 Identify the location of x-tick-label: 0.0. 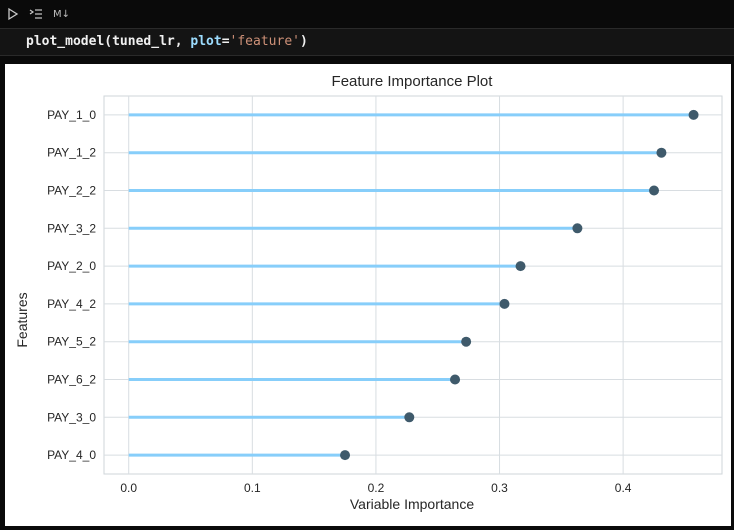
(128, 488).